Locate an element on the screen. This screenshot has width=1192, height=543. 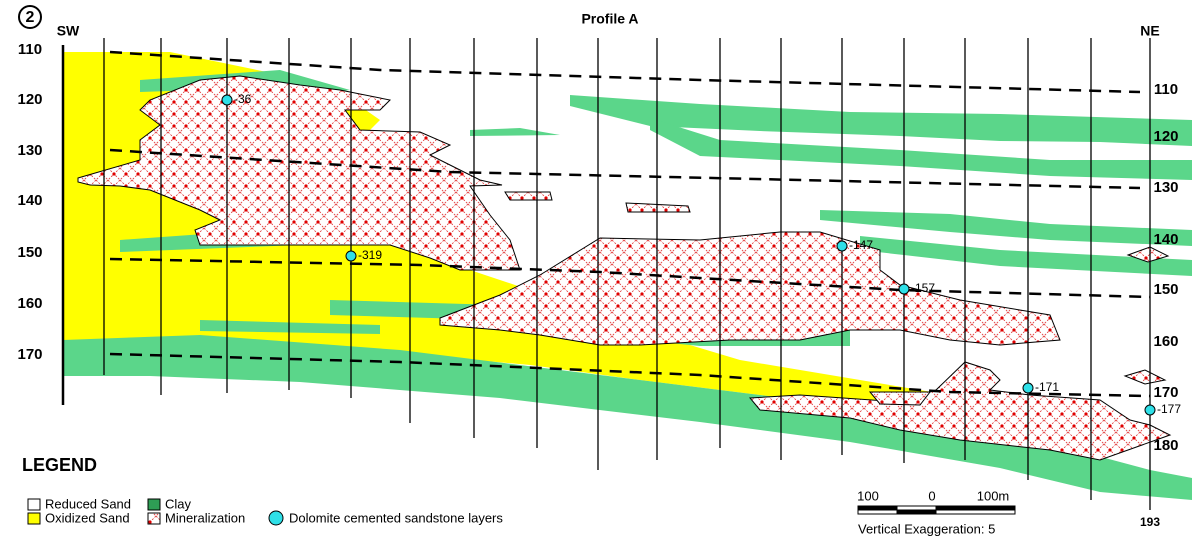
dolomite-label: -177 is located at coordinates (1169, 409).